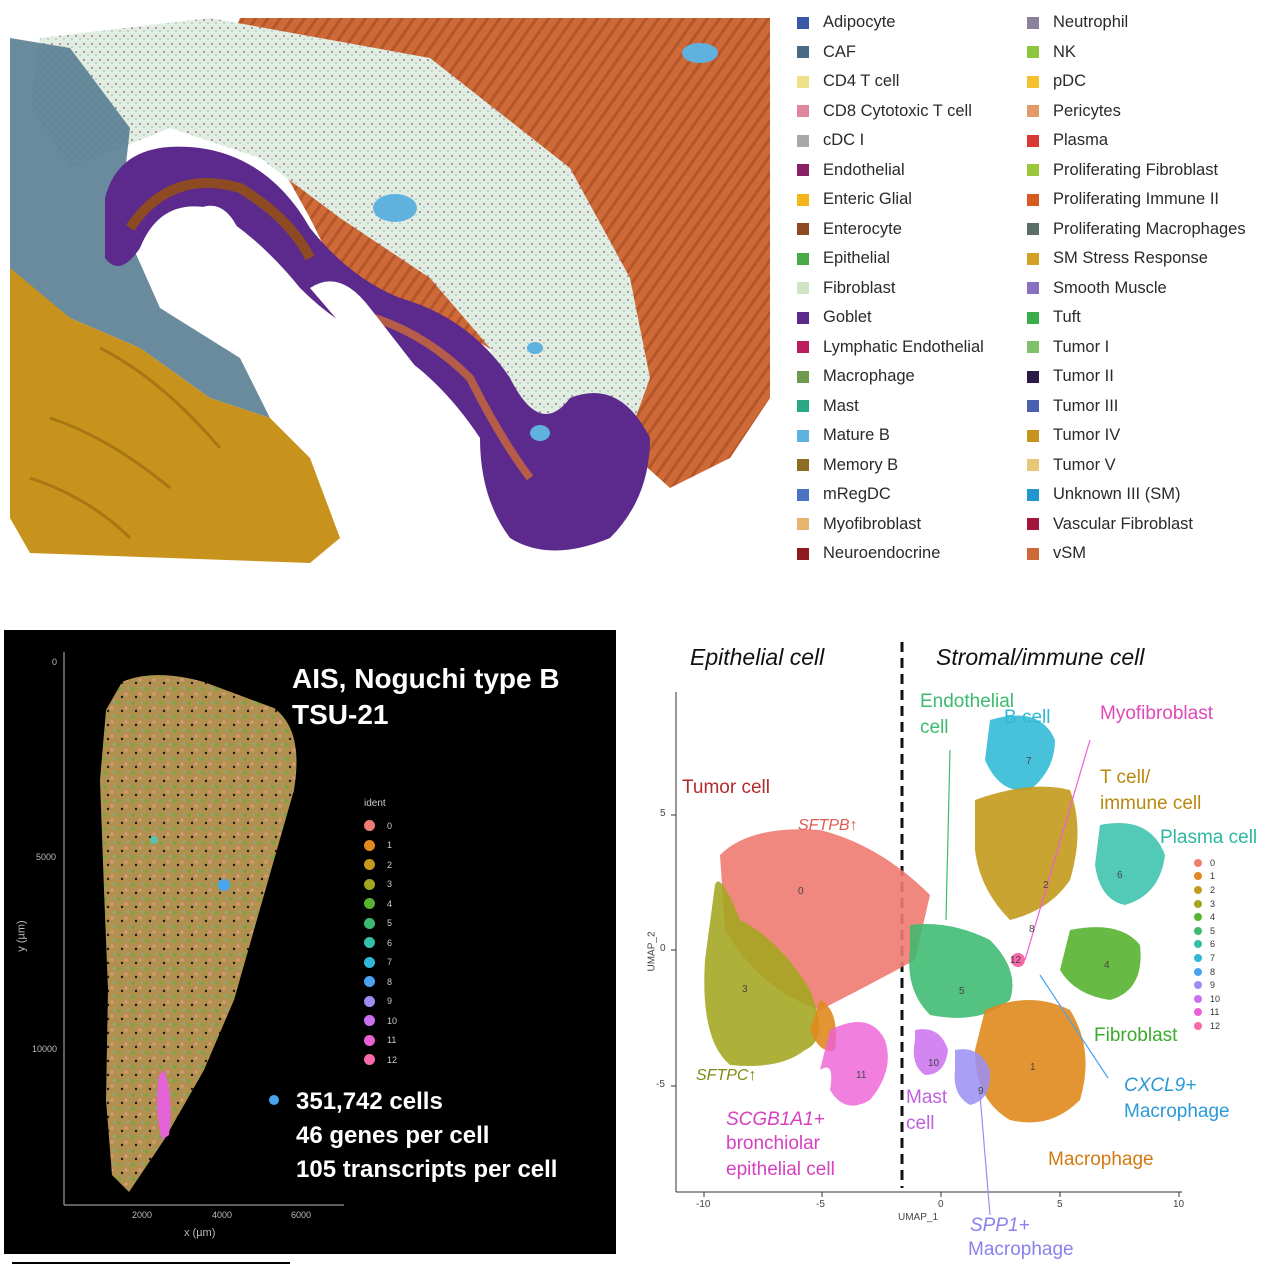 This screenshot has width=1282, height=1274. What do you see at coordinates (1021, 1249) in the screenshot?
I see `label-spp1-macrophage: Macrophage` at bounding box center [1021, 1249].